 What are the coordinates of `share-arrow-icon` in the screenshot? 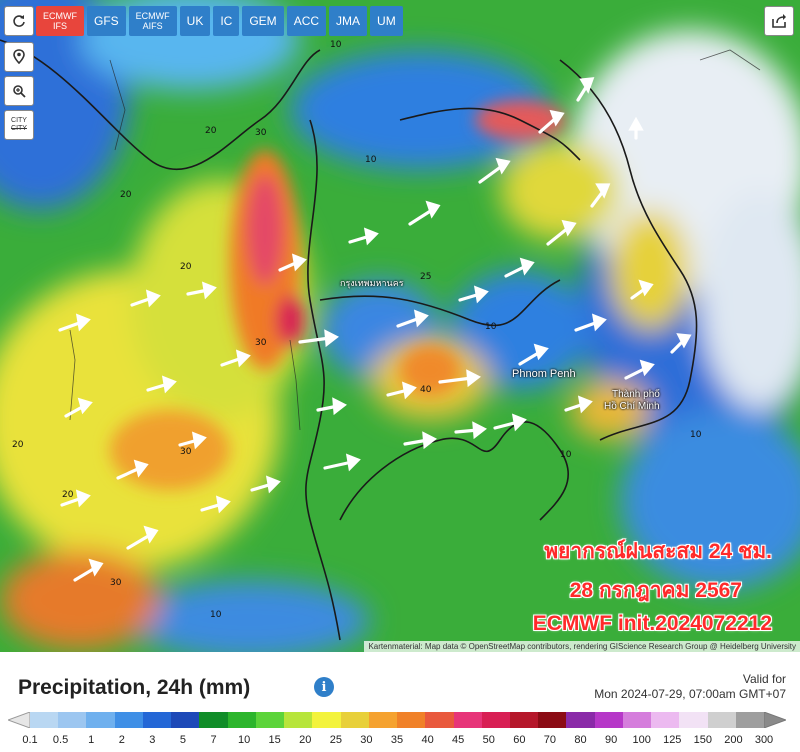 It's located at (779, 21).